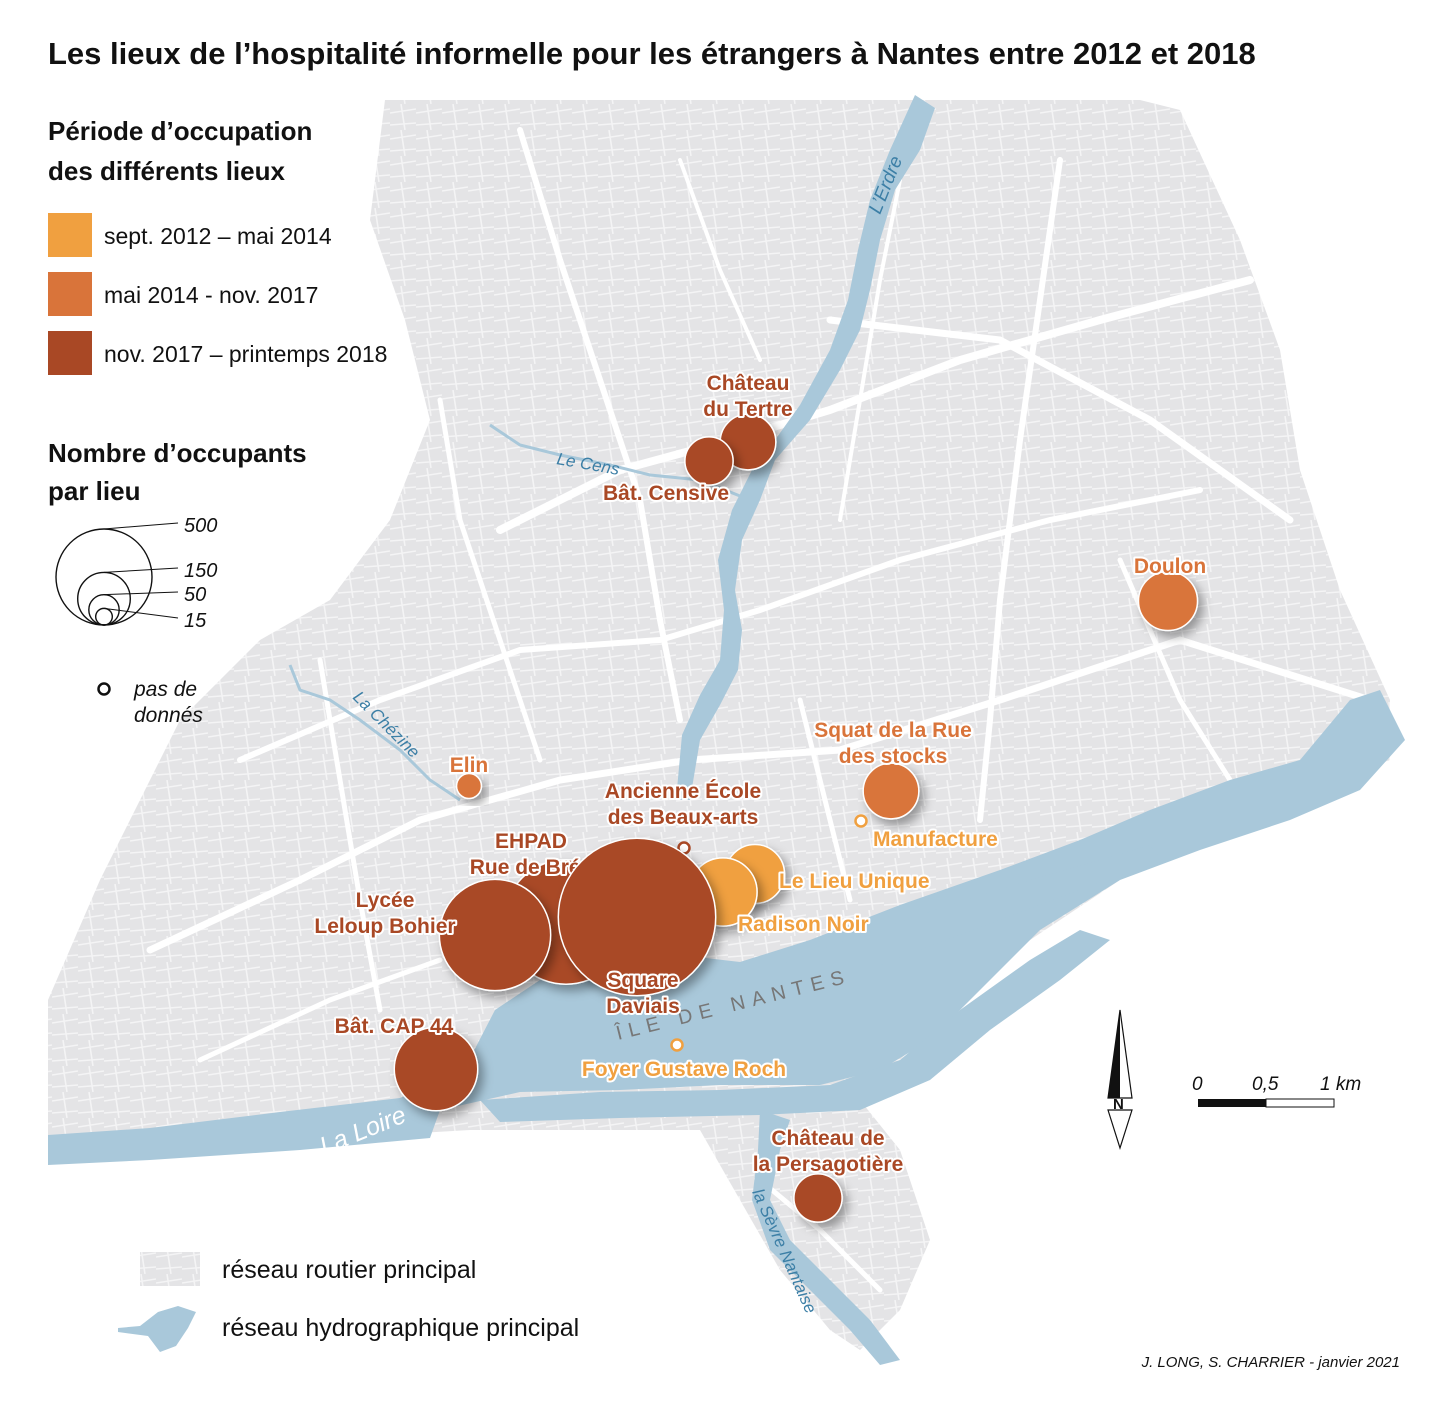 This screenshot has height=1413, width=1442. Describe the element at coordinates (469, 765) in the screenshot. I see `place-label: Elin` at that location.